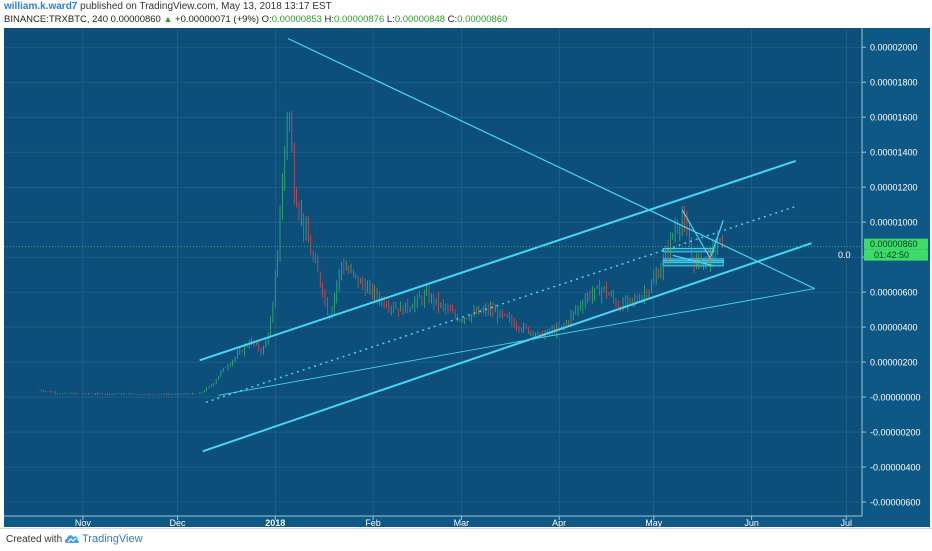 Image resolution: width=932 pixels, height=551 pixels. I want to click on price-change: +0.00000071 (+9%), so click(217, 19).